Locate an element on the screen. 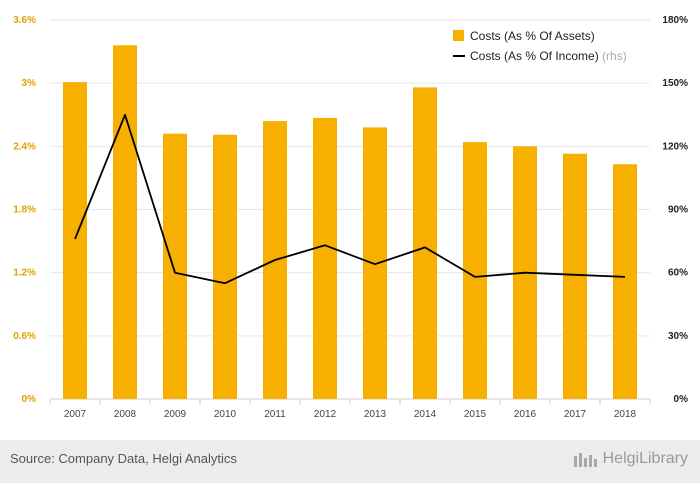 This screenshot has width=700, height=483. x-tick-label: 2007 is located at coordinates (75, 414).